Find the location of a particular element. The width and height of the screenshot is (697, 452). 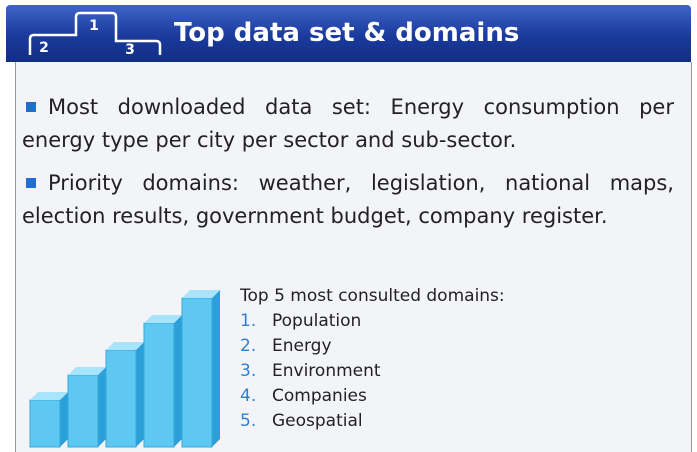

list-number: 4. is located at coordinates (248, 396).